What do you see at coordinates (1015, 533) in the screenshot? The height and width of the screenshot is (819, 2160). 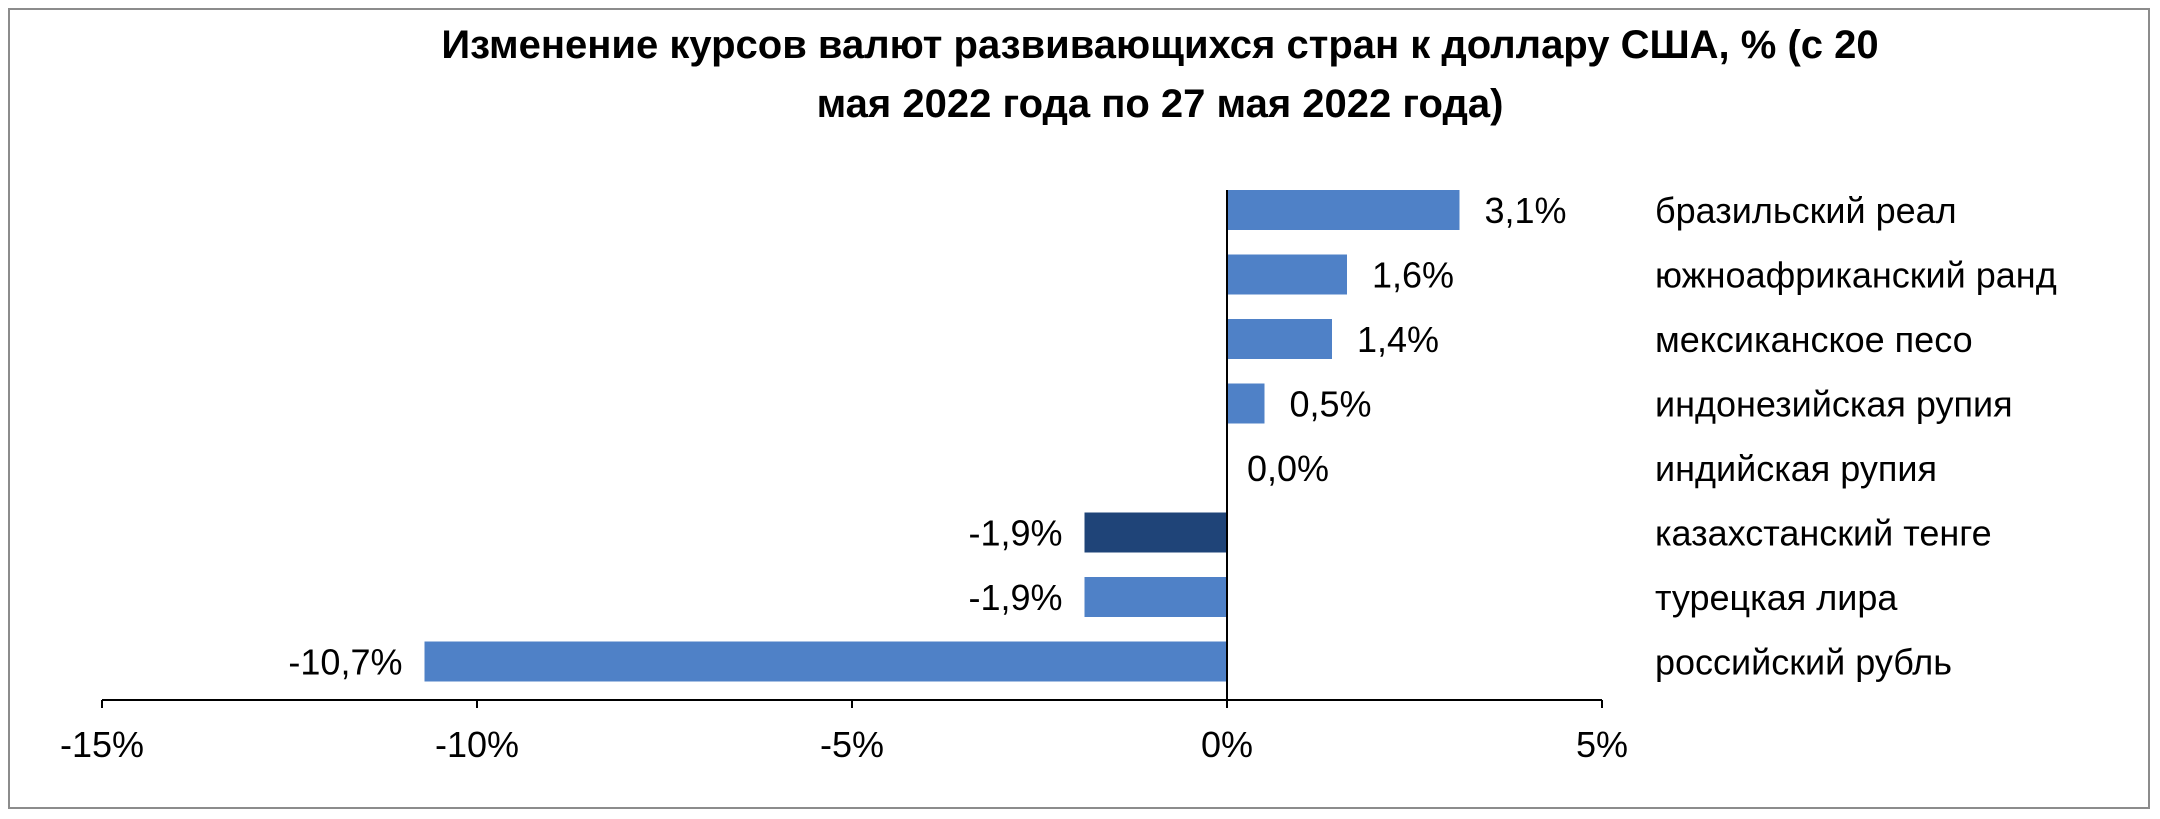 I see `value-label-6: -1,9%` at bounding box center [1015, 533].